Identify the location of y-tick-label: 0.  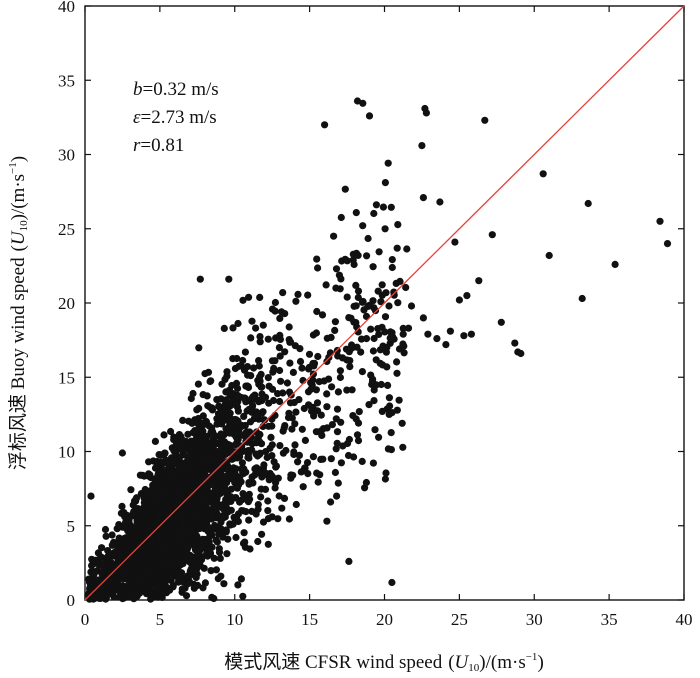
(71, 600).